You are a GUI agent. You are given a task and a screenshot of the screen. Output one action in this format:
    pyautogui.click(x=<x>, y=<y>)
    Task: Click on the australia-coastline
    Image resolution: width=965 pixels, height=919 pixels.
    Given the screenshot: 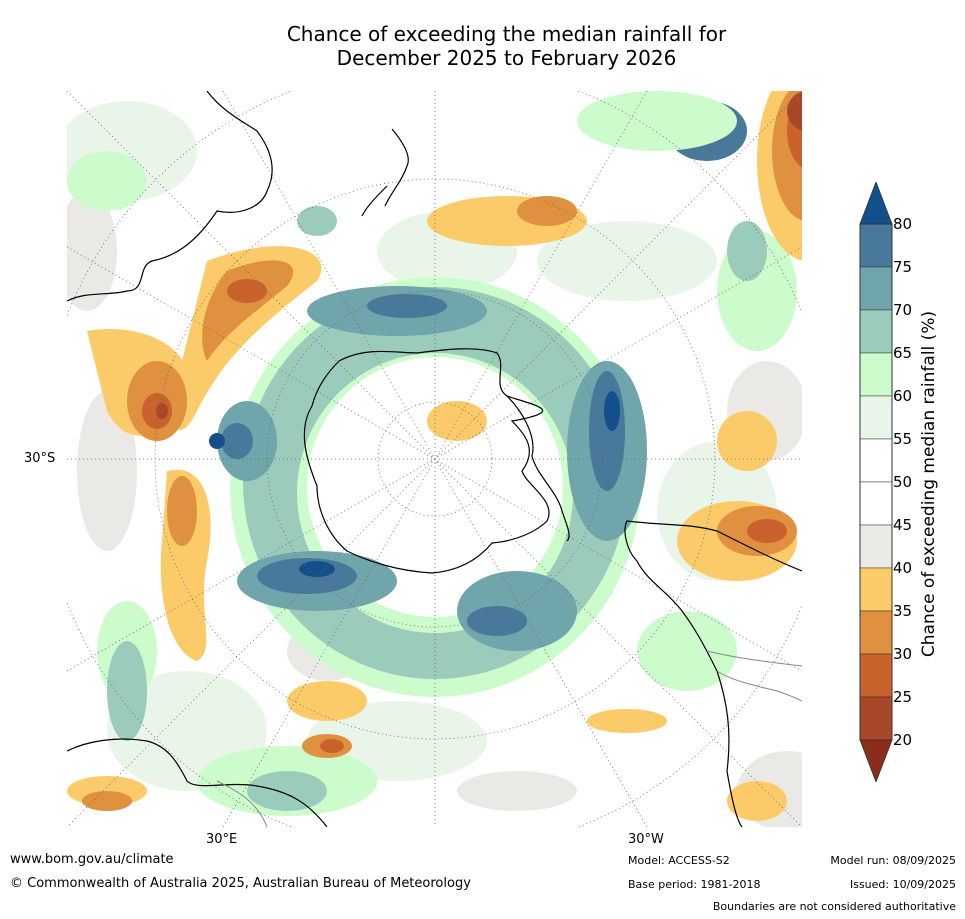 What is the action you would take?
    pyautogui.click(x=170, y=196)
    